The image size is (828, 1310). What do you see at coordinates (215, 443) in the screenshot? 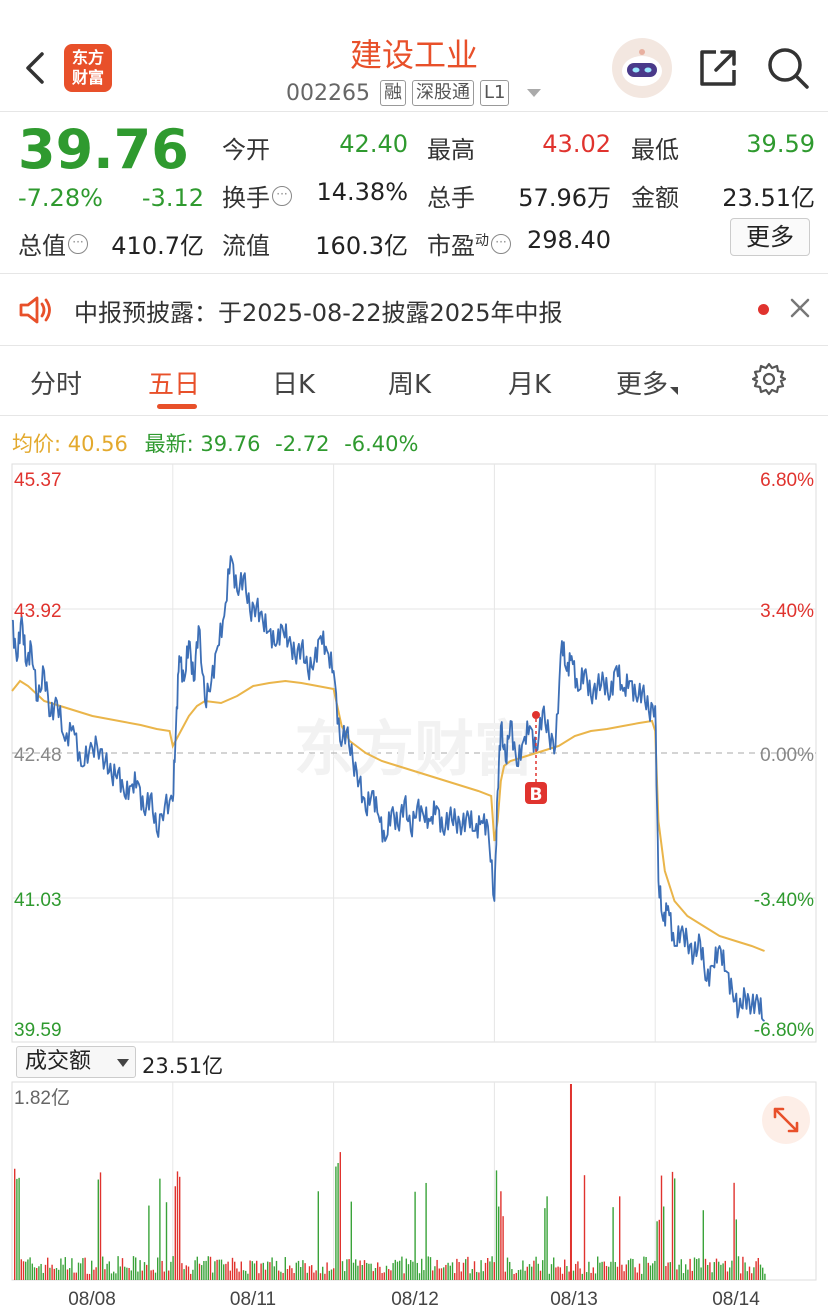
I see `price-info-line: 均价: 40.56 最新: 39.76 -2.72 -6.40%` at bounding box center [215, 443].